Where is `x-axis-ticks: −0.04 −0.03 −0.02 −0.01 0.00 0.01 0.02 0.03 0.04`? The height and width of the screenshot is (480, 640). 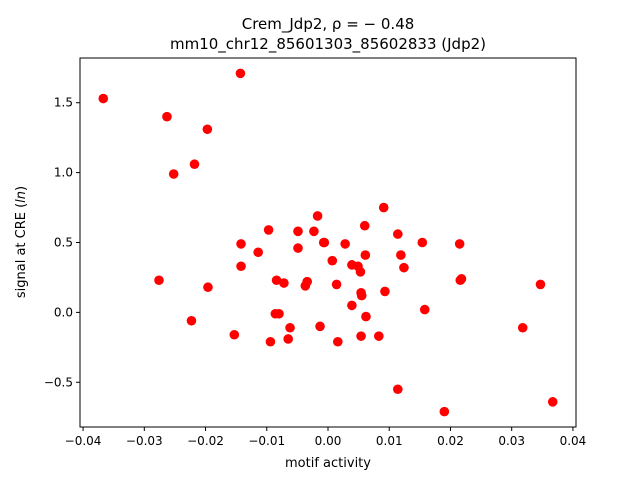 x-axis-ticks: −0.04 −0.03 −0.02 −0.01 0.00 0.01 0.02 0.03 0.04 is located at coordinates (326, 437).